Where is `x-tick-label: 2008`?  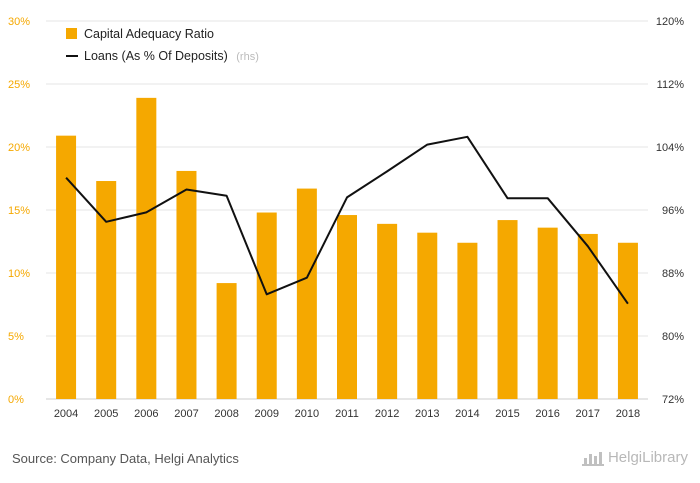
x-tick-label: 2008 is located at coordinates (226, 414).